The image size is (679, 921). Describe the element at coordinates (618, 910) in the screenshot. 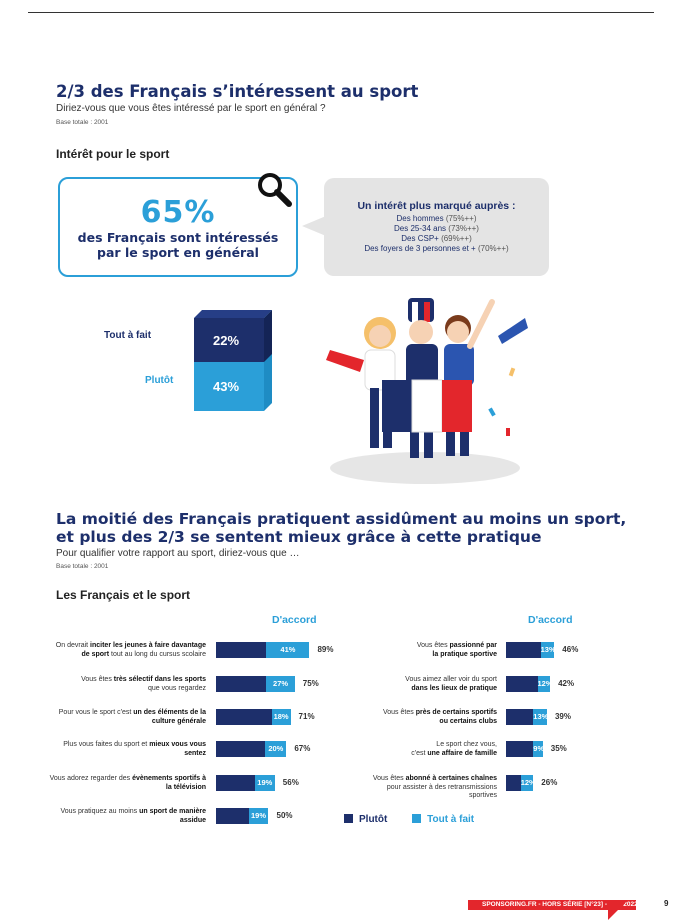

I see `footer-banner-tail` at that location.